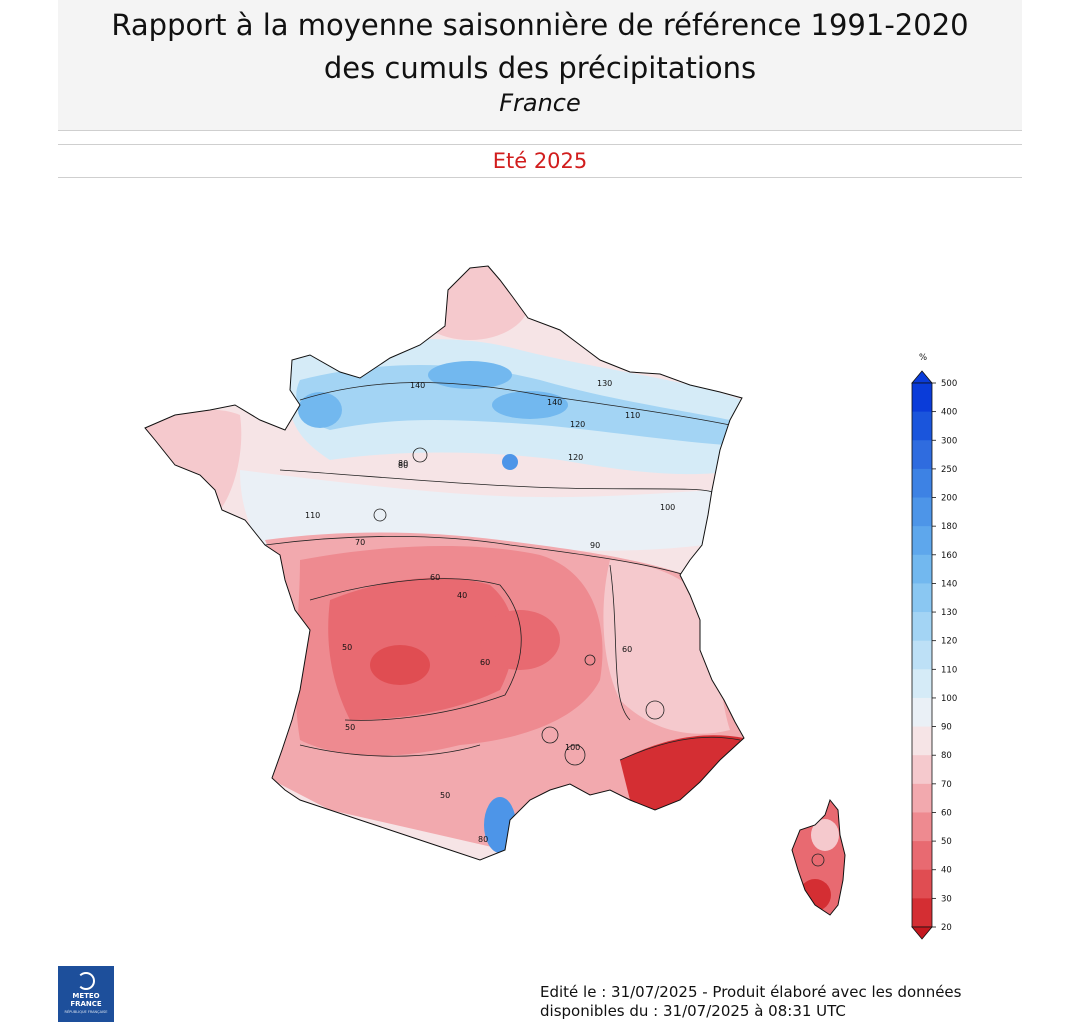 The width and height of the screenshot is (1080, 1035). Describe the element at coordinates (946, 785) in the screenshot. I see `legend-tick-label: 70` at that location.